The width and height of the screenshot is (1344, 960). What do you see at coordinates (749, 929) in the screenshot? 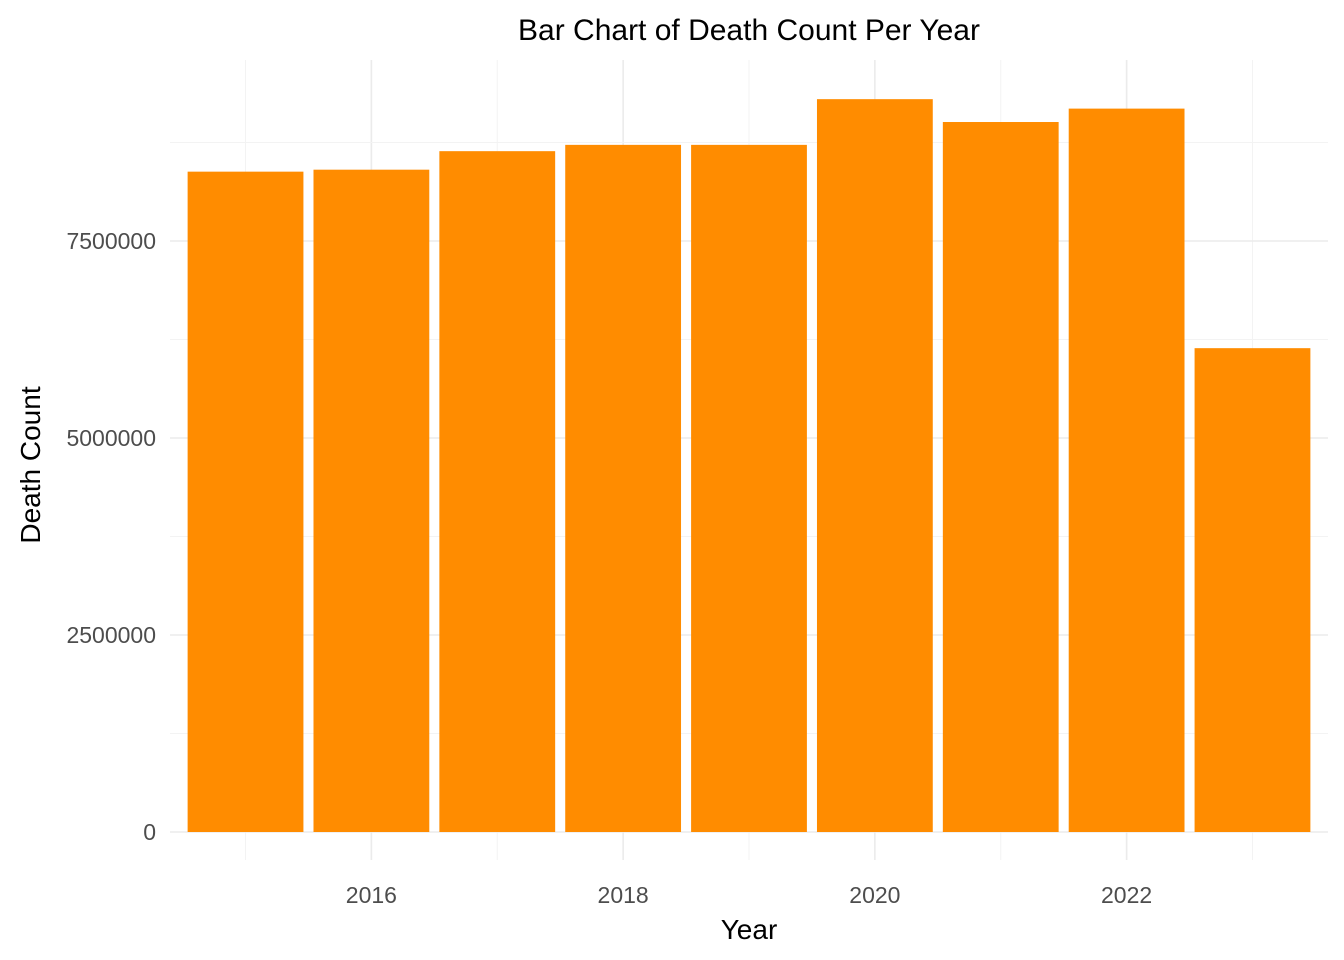
I see `x-axis-title: Year` at bounding box center [749, 929].